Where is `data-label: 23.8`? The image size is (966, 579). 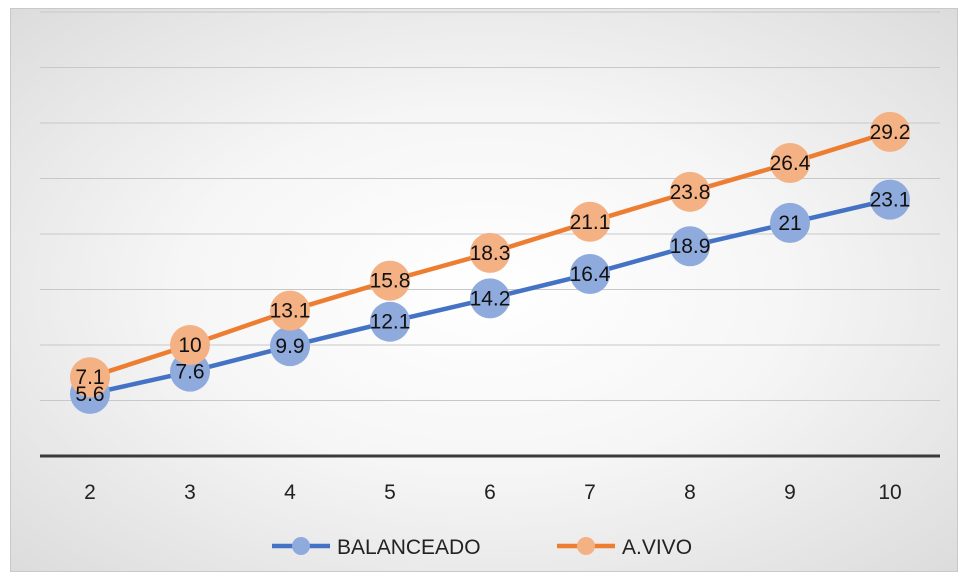 data-label: 23.8 is located at coordinates (690, 192).